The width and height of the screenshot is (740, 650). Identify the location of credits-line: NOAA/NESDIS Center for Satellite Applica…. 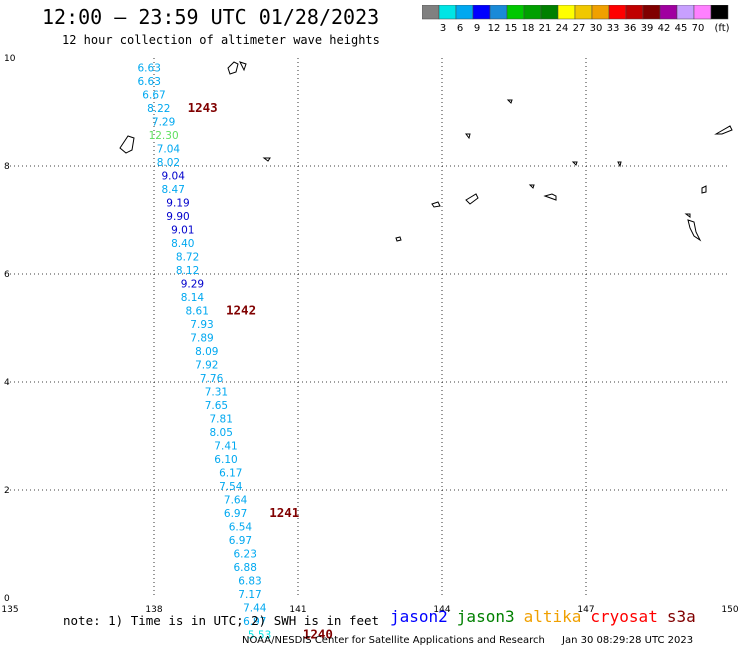
(467, 640).